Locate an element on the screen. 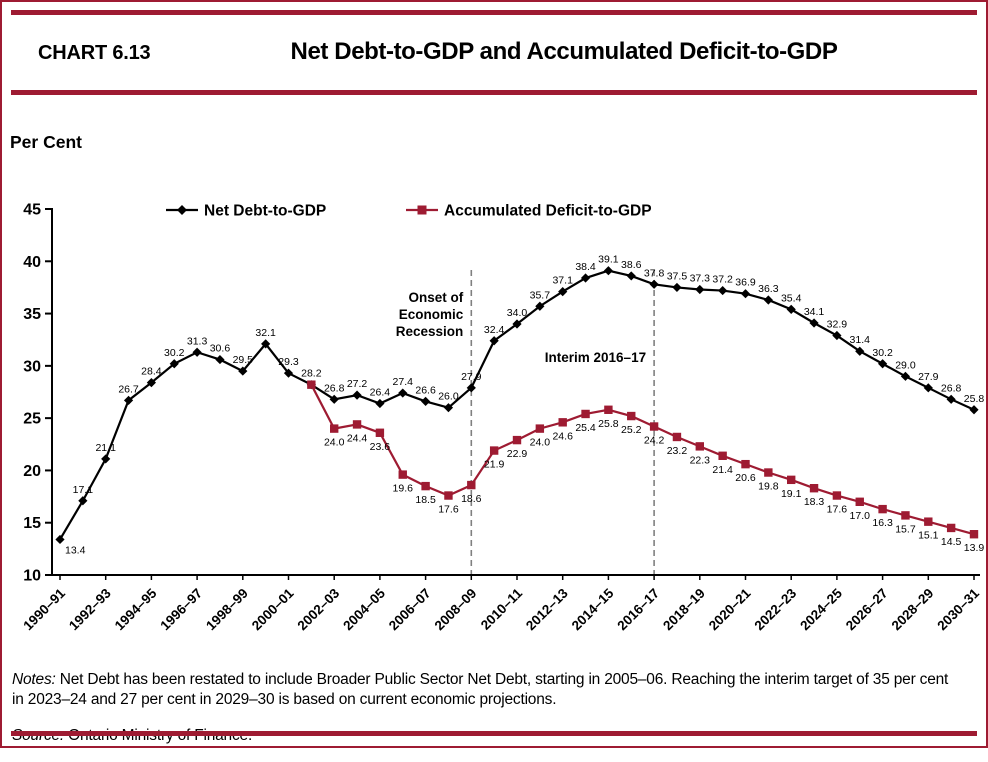 The width and height of the screenshot is (988, 762). svg-text: 40 is located at coordinates (32, 262).